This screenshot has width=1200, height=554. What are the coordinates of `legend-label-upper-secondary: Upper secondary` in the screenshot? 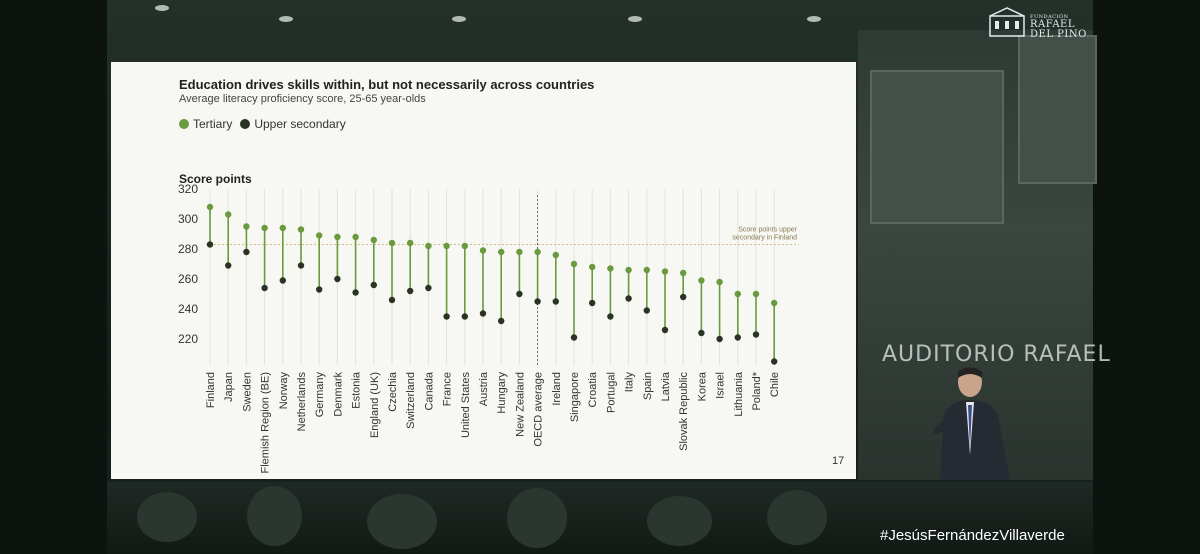 It's located at (300, 124).